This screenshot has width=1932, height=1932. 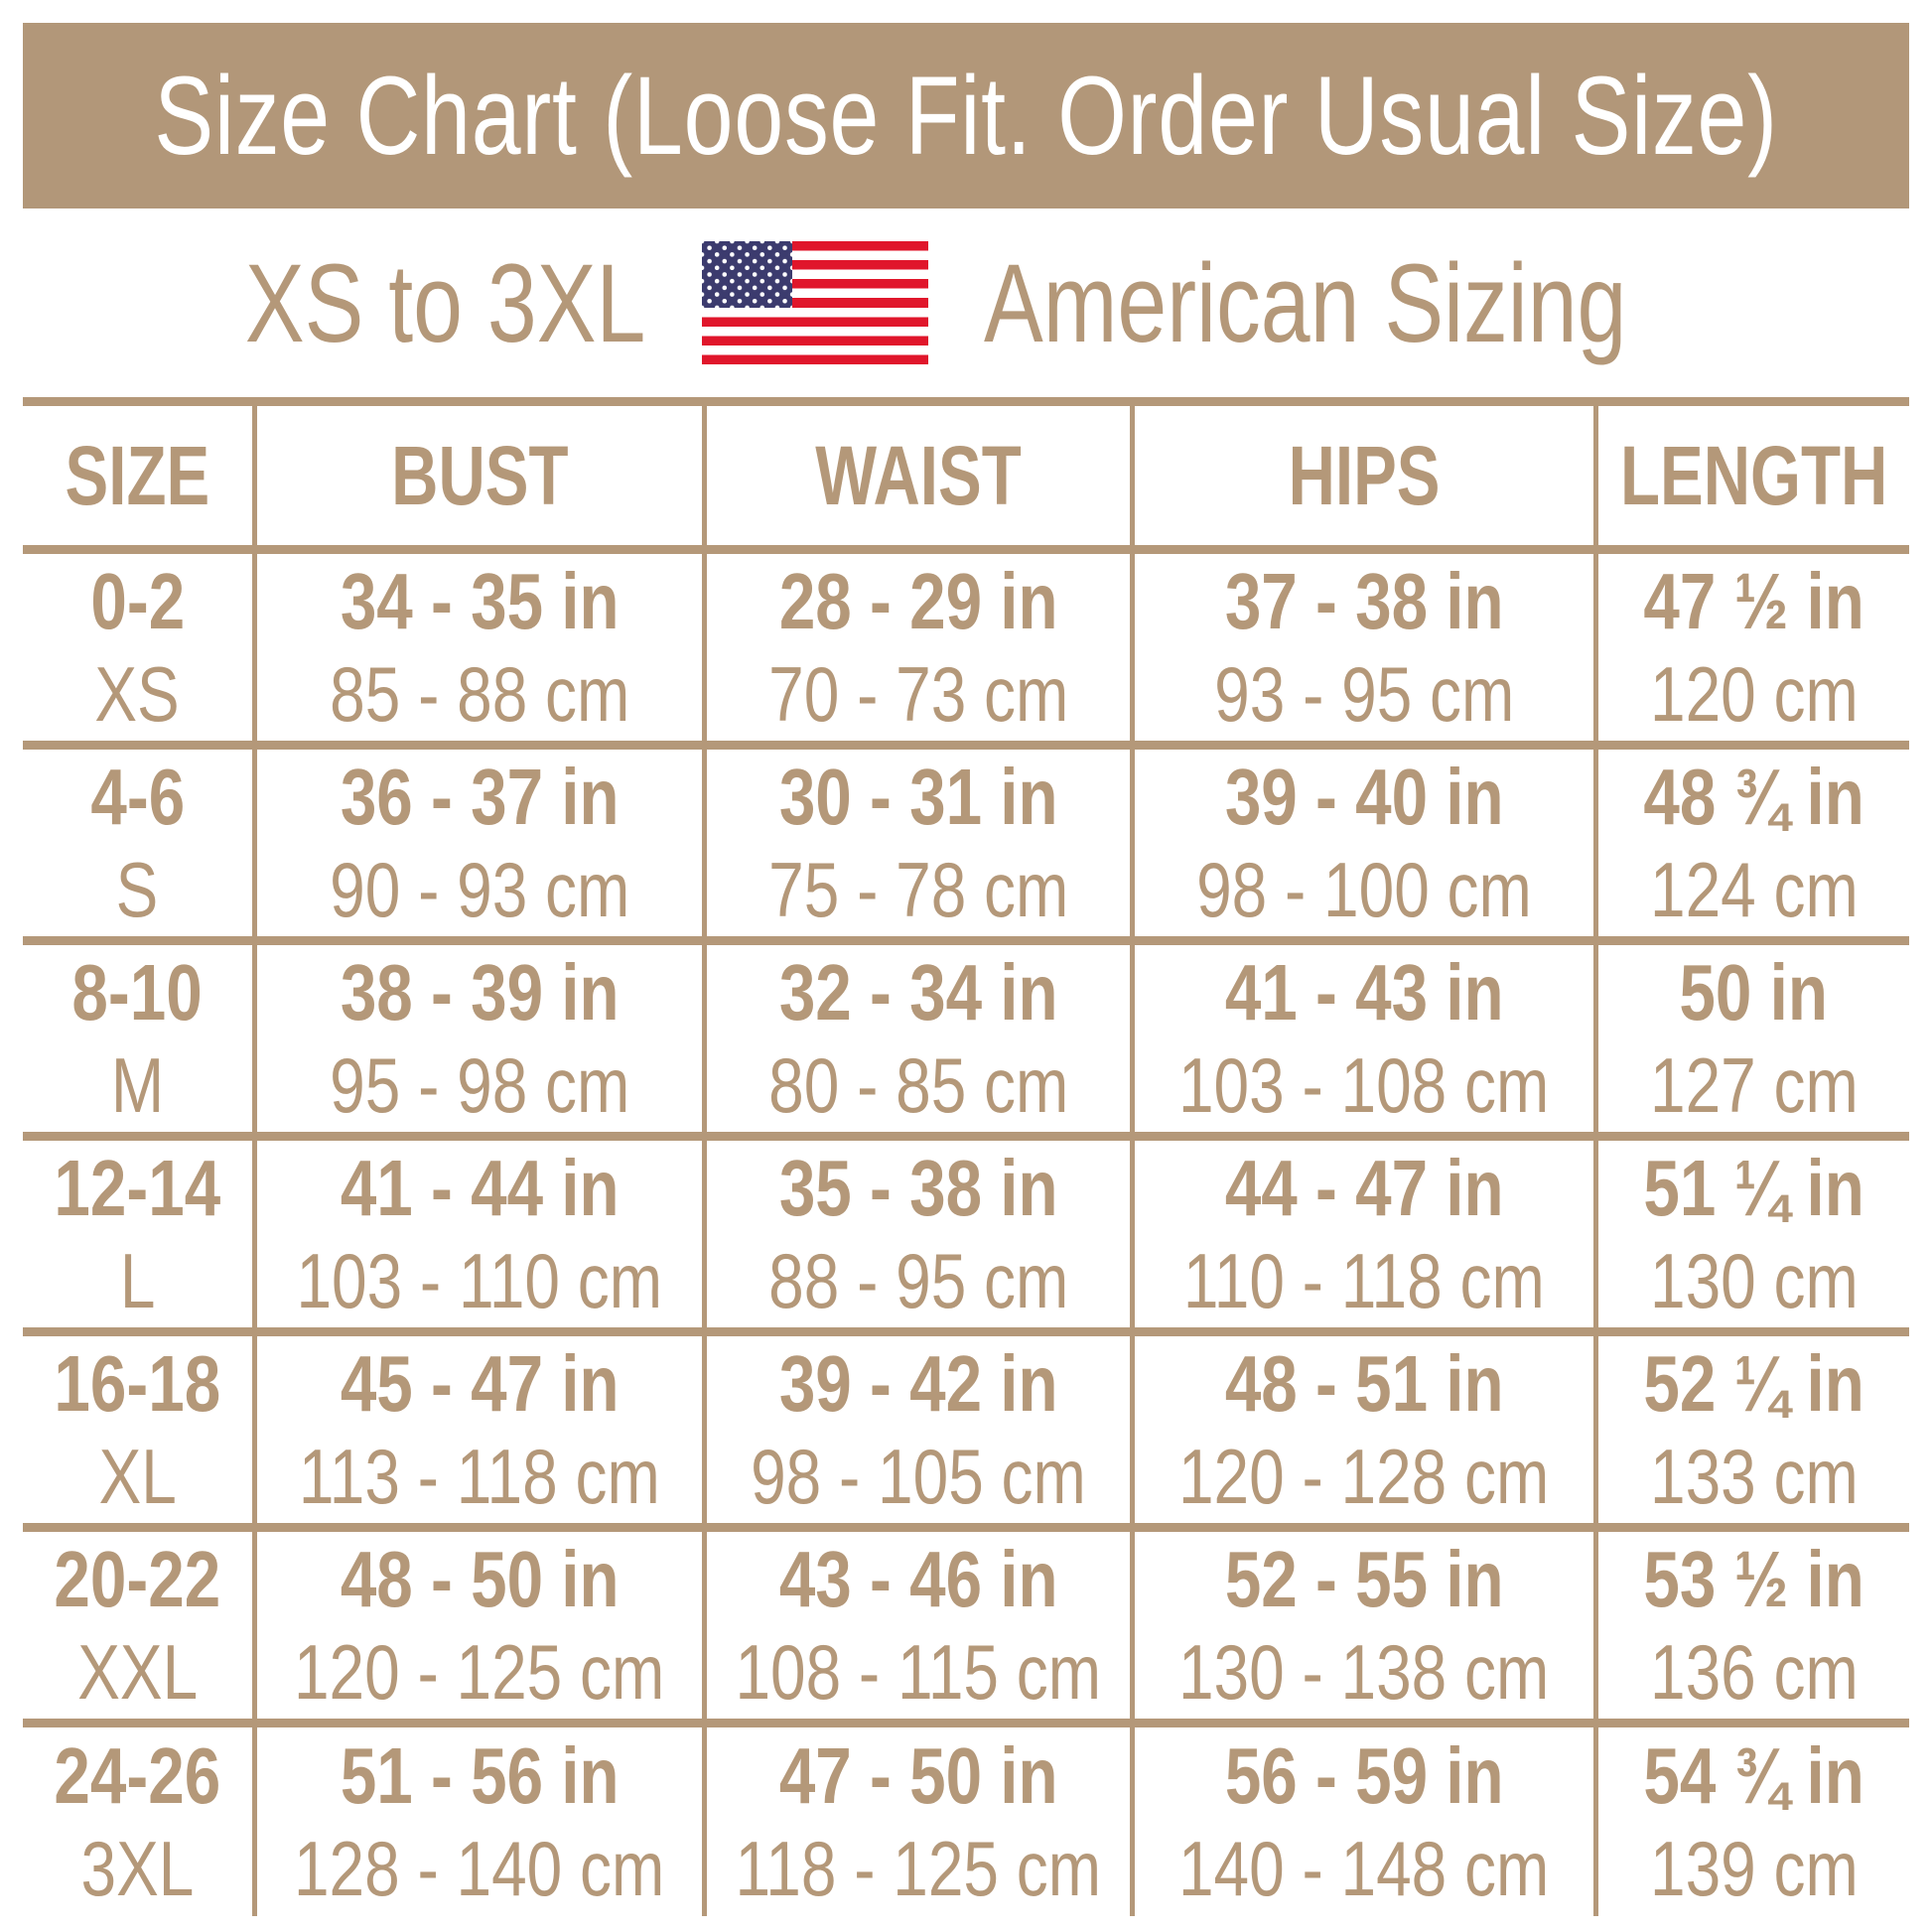 What do you see at coordinates (1754, 1579) in the screenshot?
I see `length-inches: 53 ½ in` at bounding box center [1754, 1579].